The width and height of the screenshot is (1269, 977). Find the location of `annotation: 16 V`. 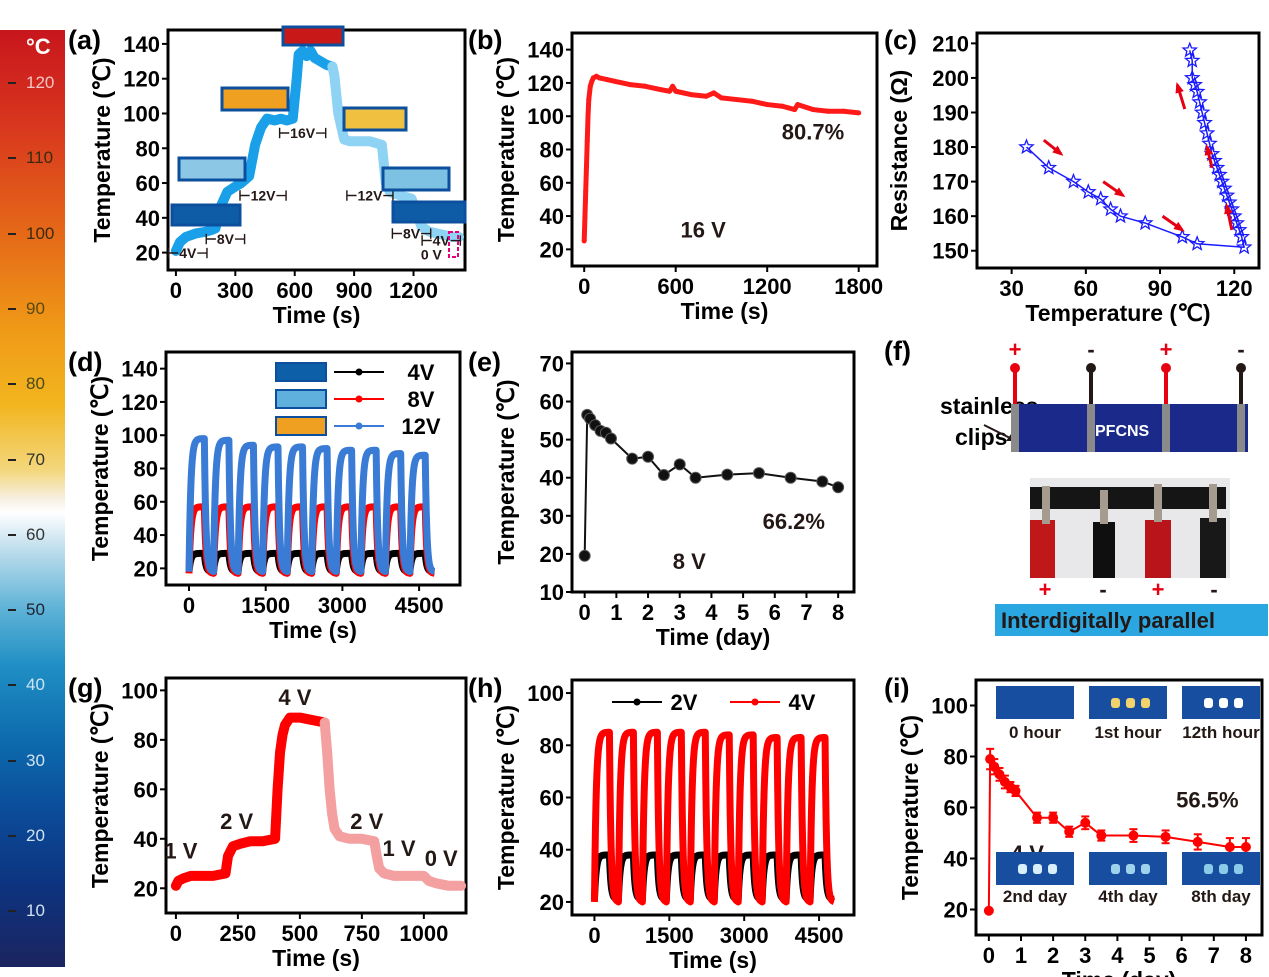

annotation: 16 V is located at coordinates (704, 230).